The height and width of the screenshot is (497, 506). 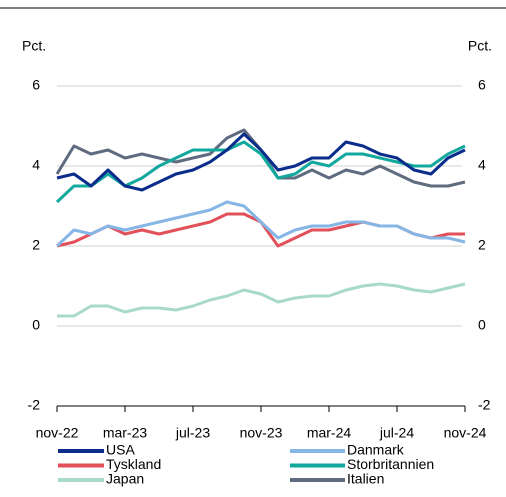 I want to click on y2-tick-label: -2, so click(x=484, y=405).